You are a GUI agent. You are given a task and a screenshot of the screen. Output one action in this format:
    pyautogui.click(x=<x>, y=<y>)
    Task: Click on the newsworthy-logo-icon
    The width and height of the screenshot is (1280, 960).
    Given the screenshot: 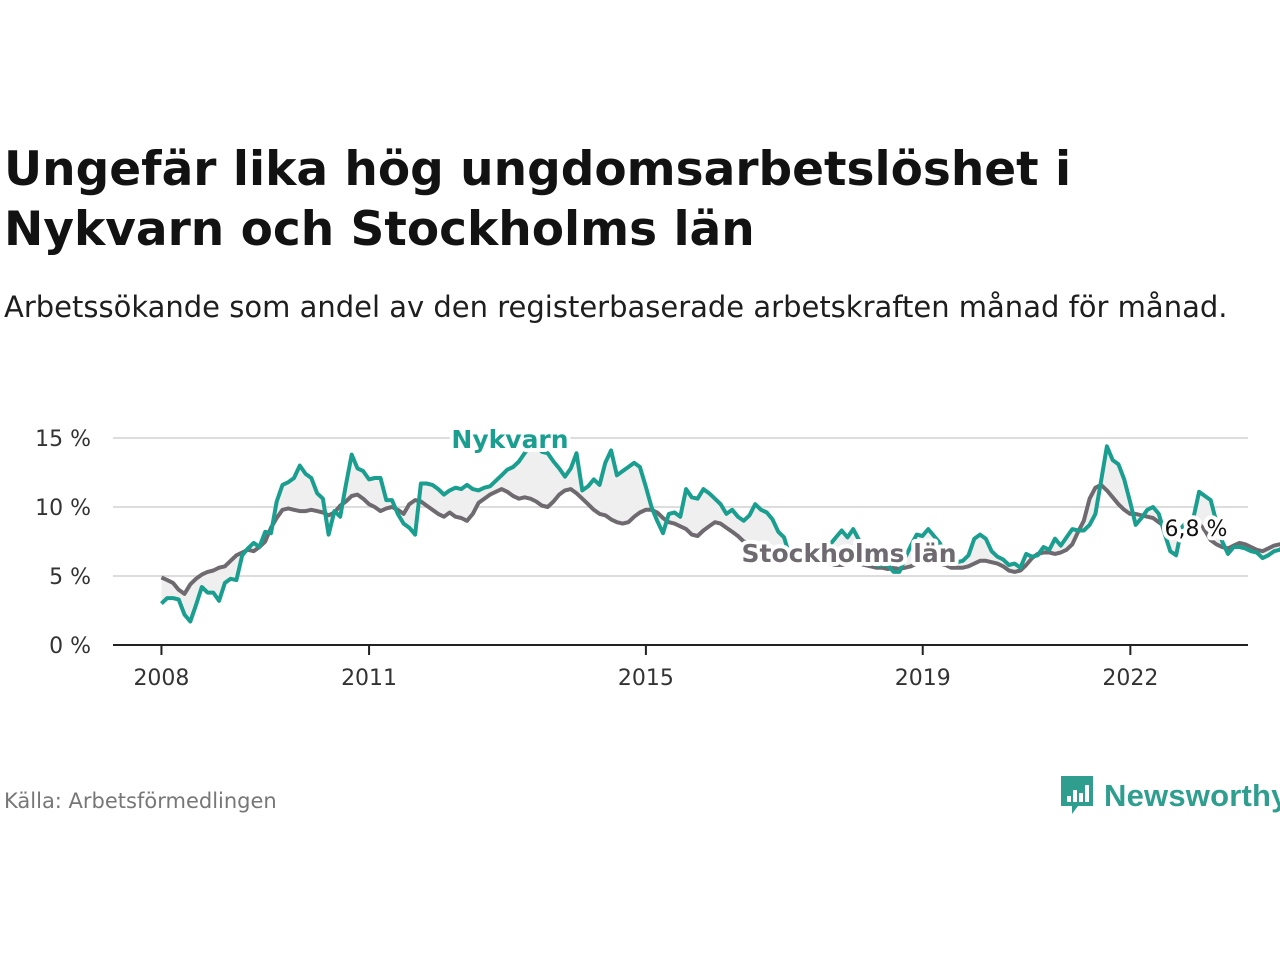 What is the action you would take?
    pyautogui.click(x=1077, y=795)
    